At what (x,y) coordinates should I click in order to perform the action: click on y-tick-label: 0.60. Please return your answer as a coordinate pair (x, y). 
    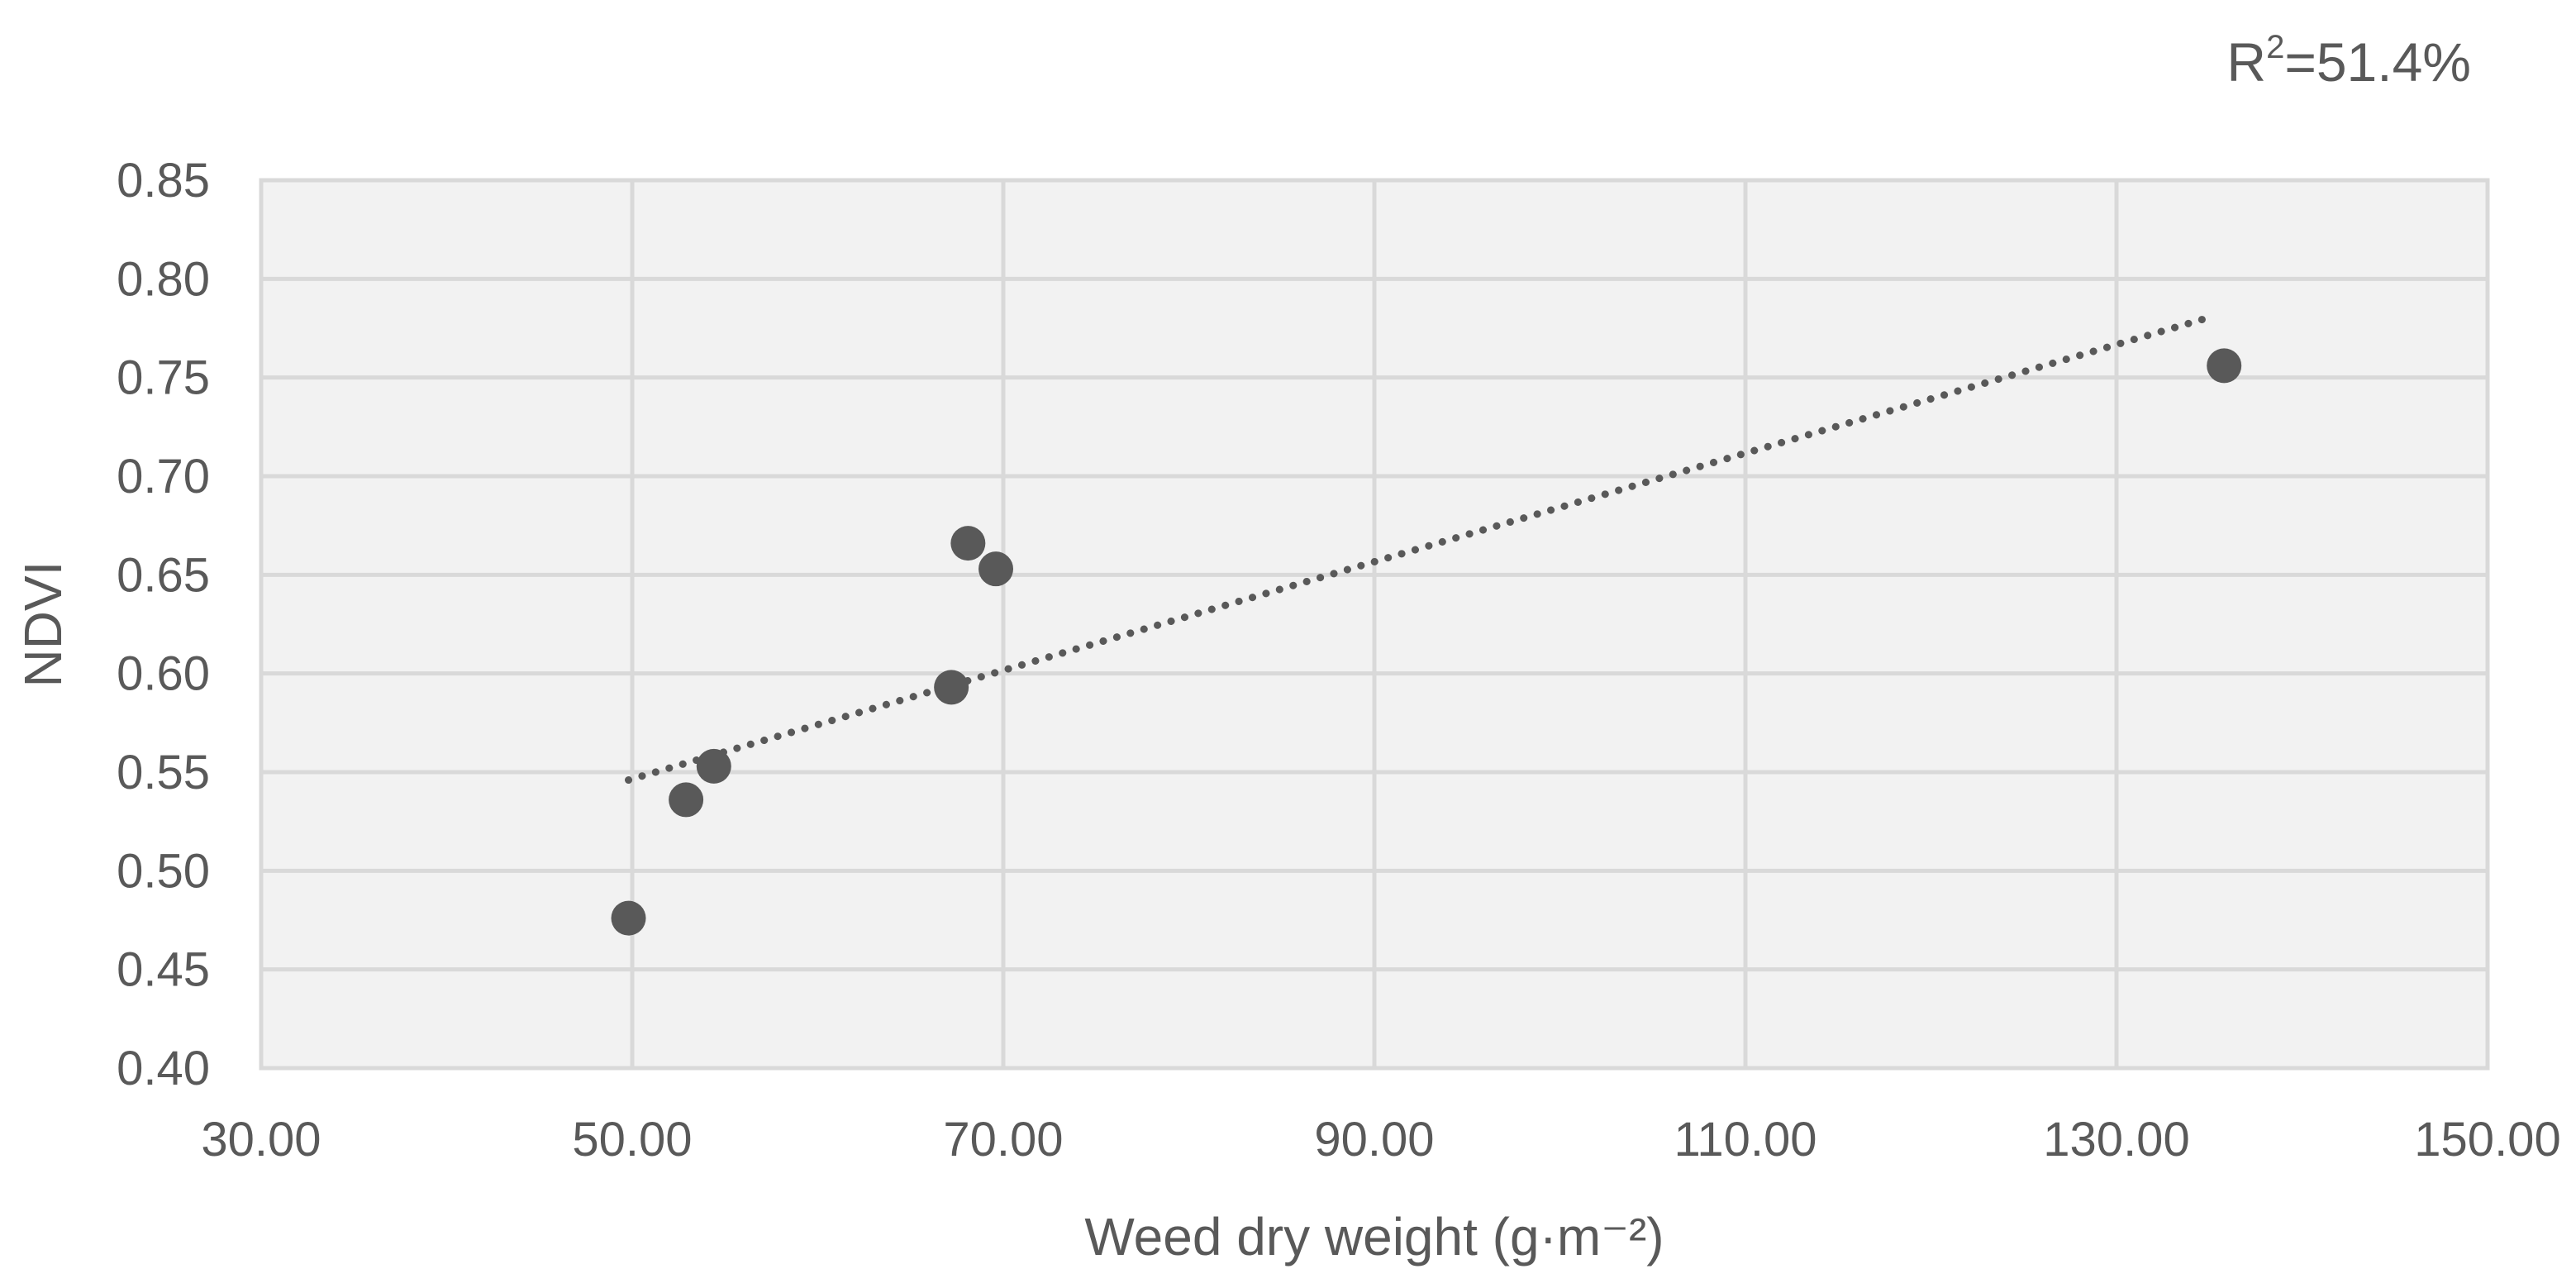
    Looking at the image, I should click on (164, 674).